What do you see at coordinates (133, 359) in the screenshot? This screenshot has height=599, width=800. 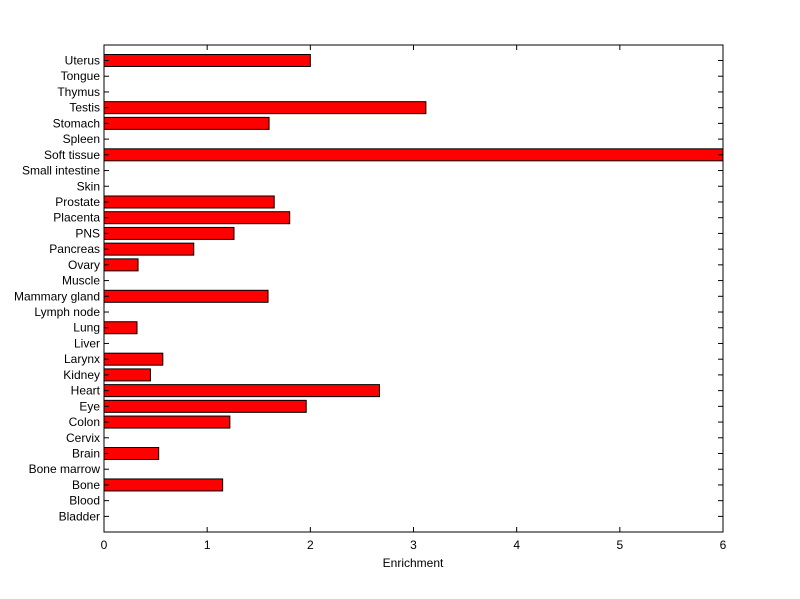 I see `bar-larynx` at bounding box center [133, 359].